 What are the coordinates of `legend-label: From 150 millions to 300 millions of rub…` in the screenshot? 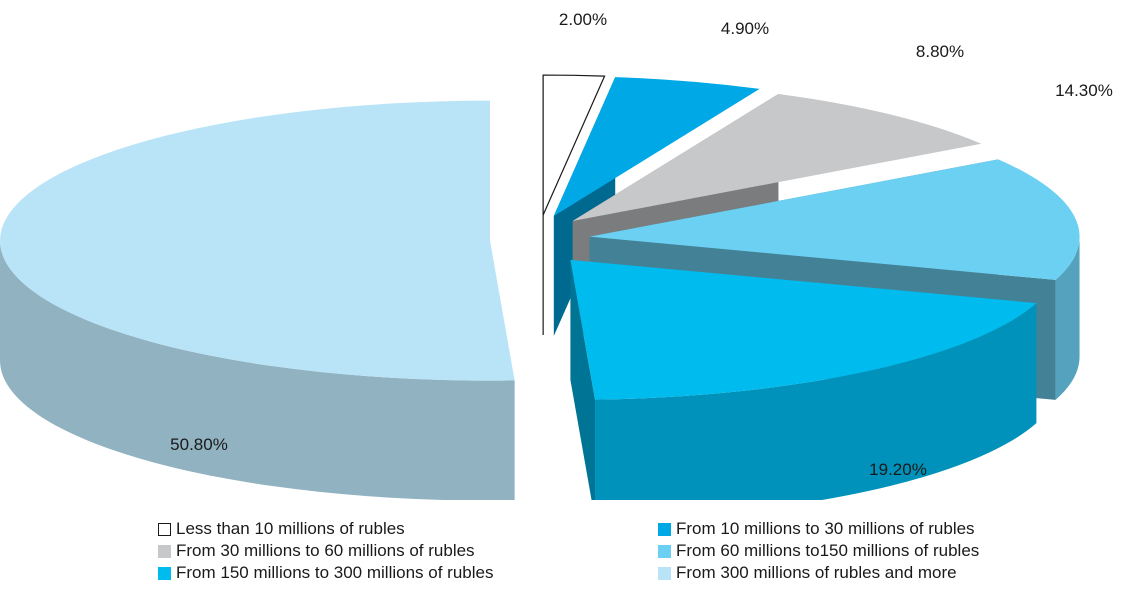 It's located at (335, 572).